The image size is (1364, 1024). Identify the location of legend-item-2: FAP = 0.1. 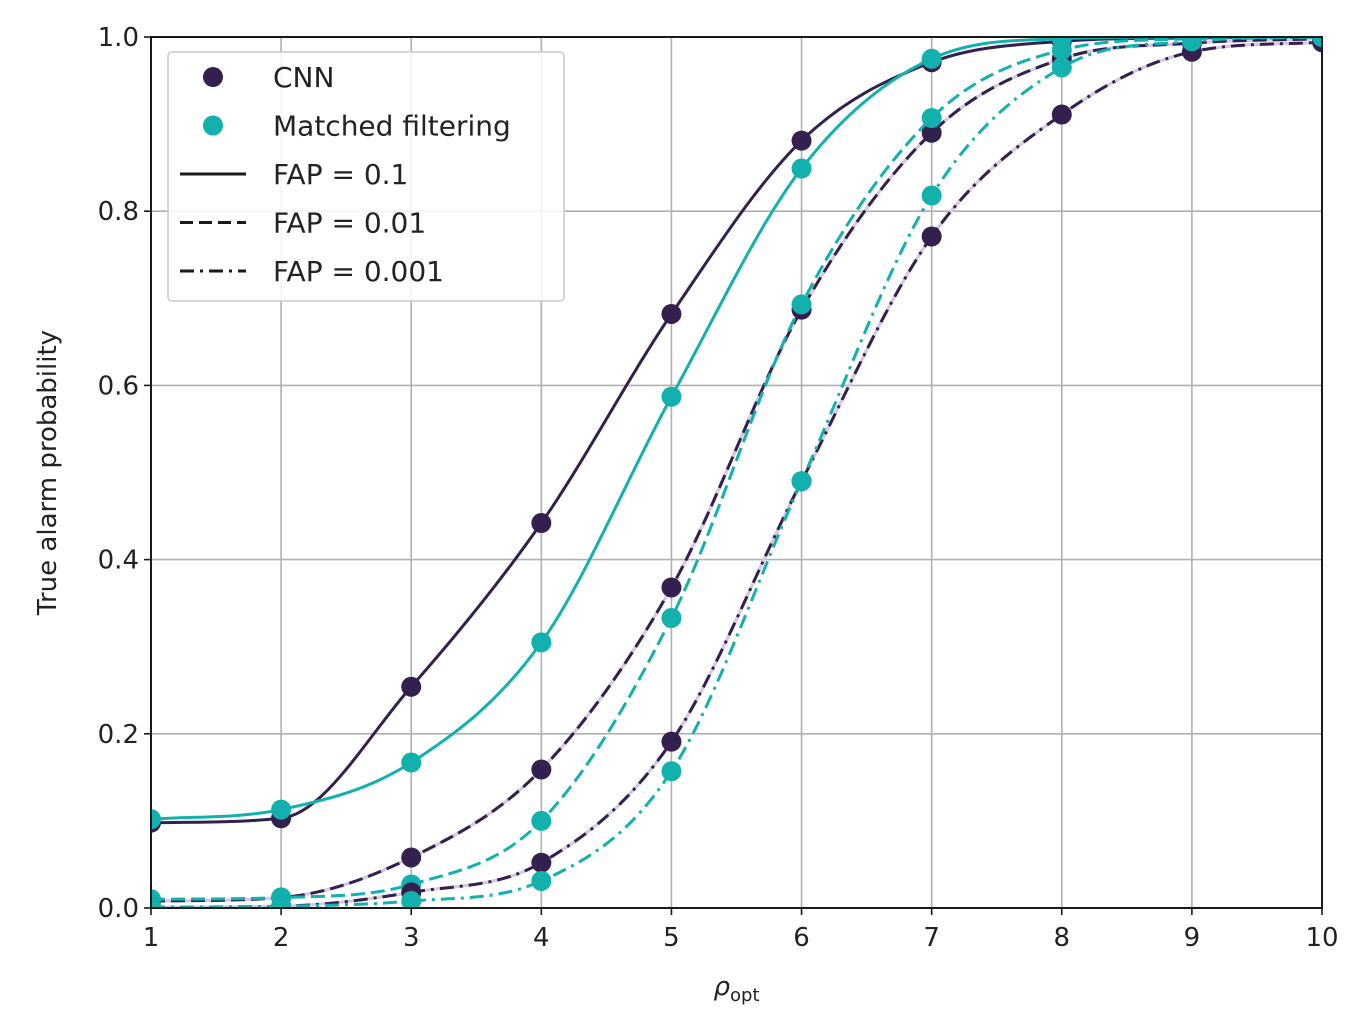
(294, 174).